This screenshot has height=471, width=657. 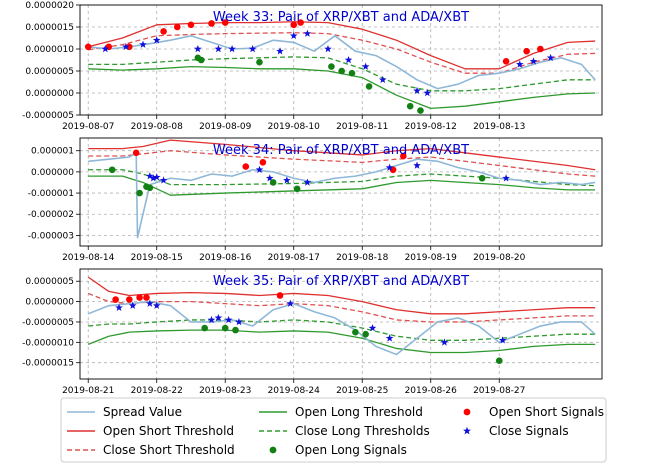 What do you see at coordinates (467, 430) in the screenshot?
I see `legend-star-swatch` at bounding box center [467, 430].